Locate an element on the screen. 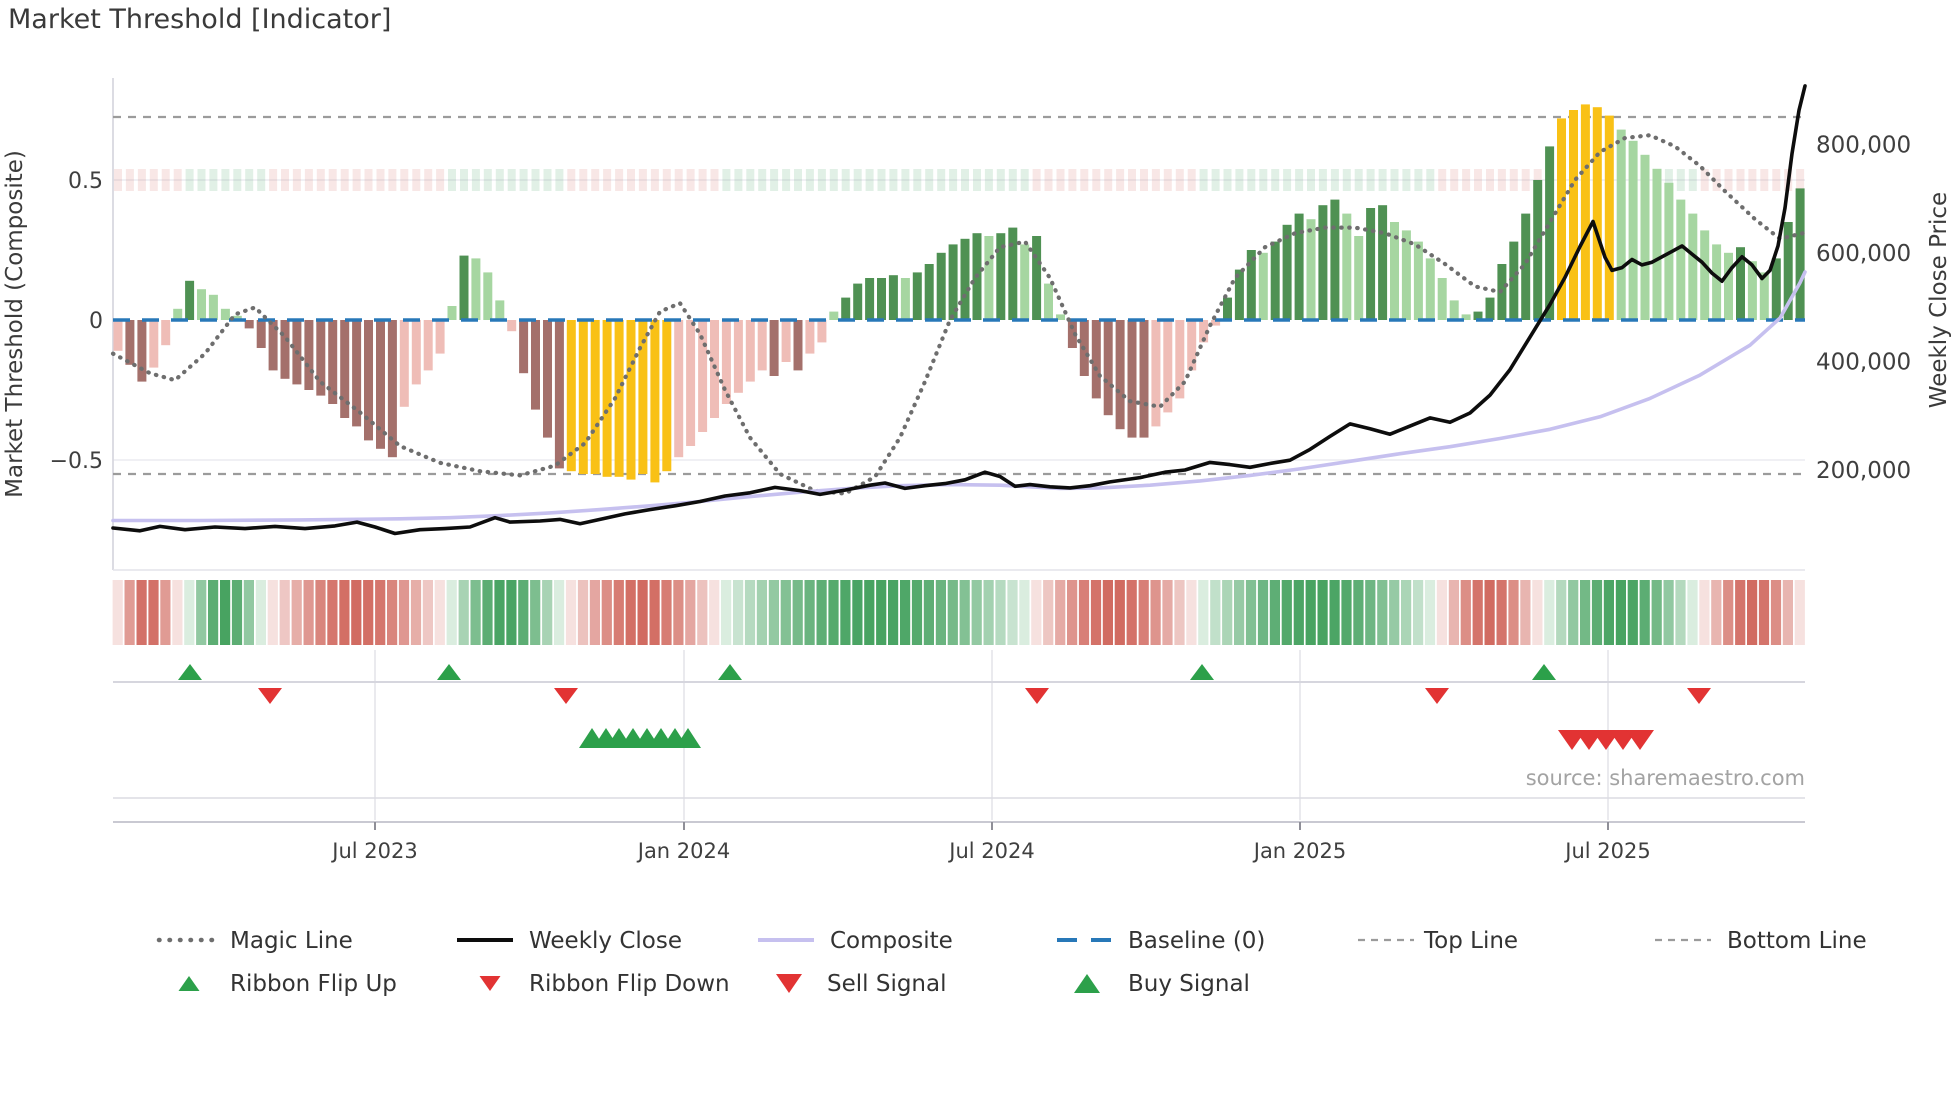  legend-label: Baseline (0) is located at coordinates (1196, 941).